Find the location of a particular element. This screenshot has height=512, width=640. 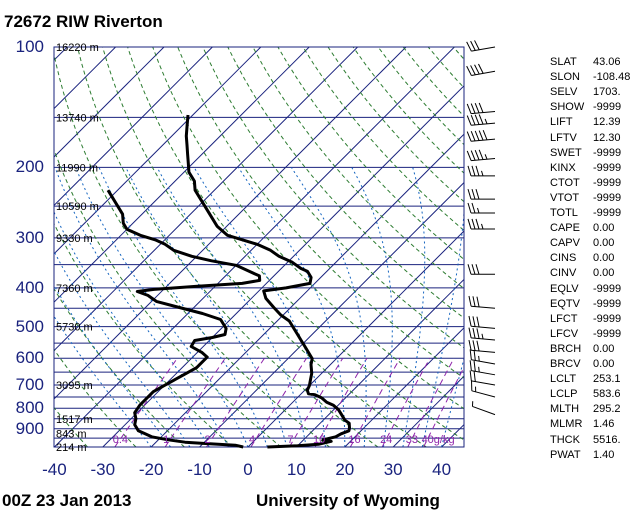

pressure-tick-label: 300 is located at coordinates (29, 237).